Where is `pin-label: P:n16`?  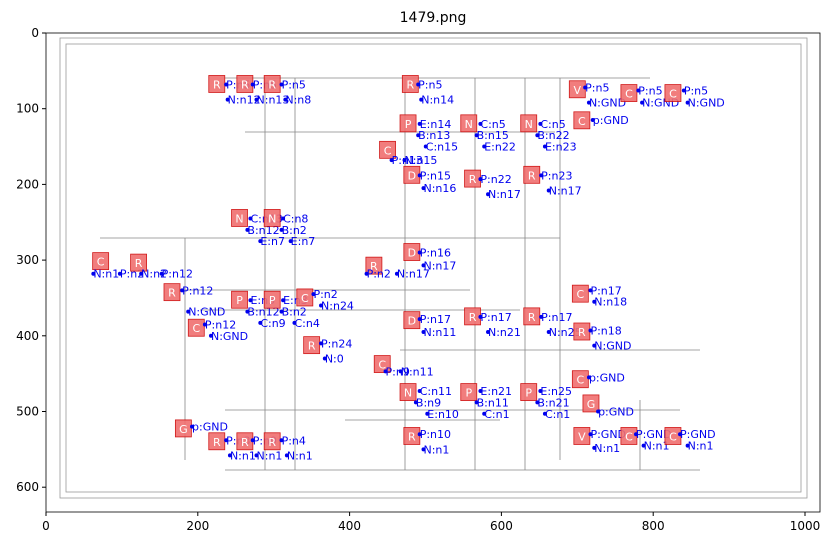 pin-label: P:n16 is located at coordinates (435, 253).